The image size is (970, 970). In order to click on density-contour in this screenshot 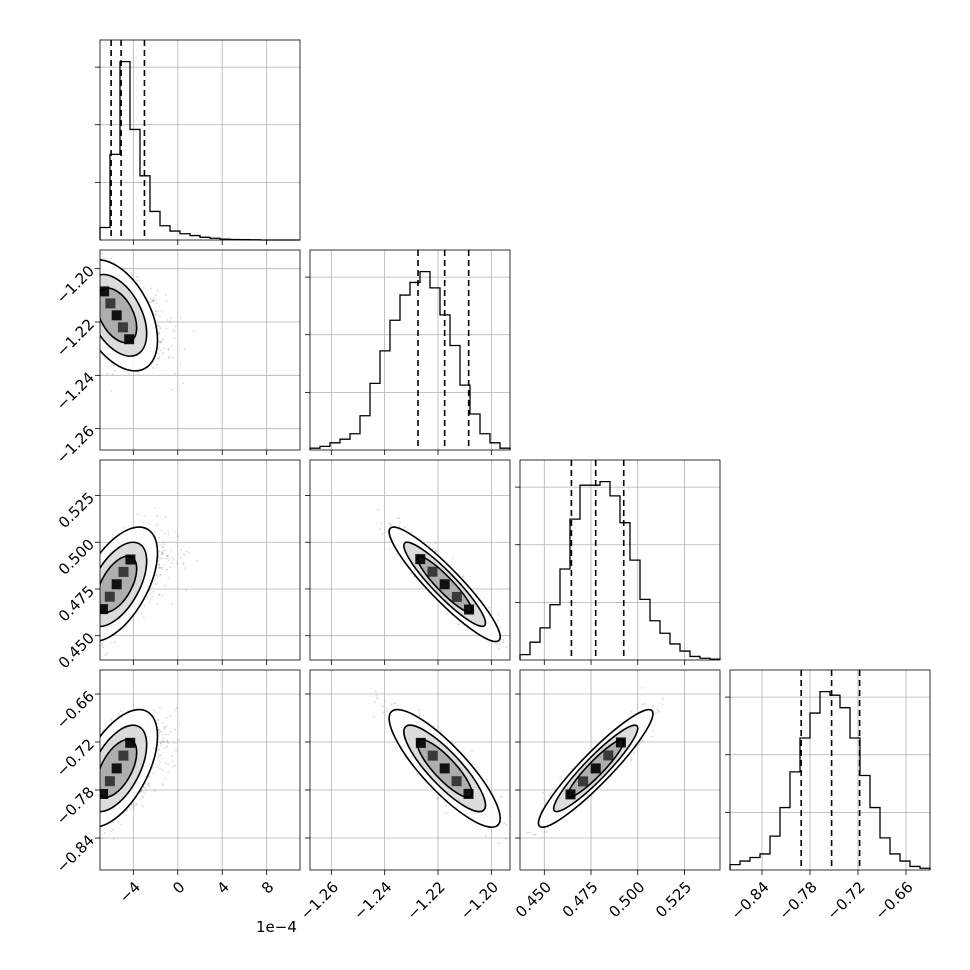, I will do `click(129, 315)`.